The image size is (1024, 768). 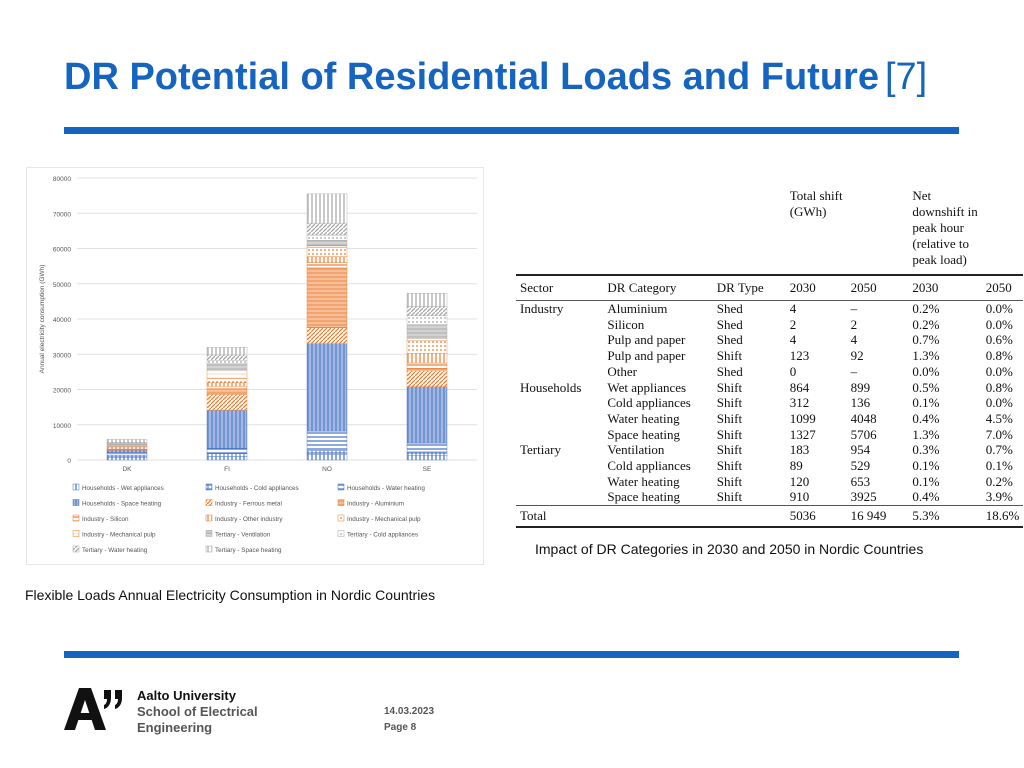 I want to click on school-name-line1: School of Electrical, so click(x=197, y=711).